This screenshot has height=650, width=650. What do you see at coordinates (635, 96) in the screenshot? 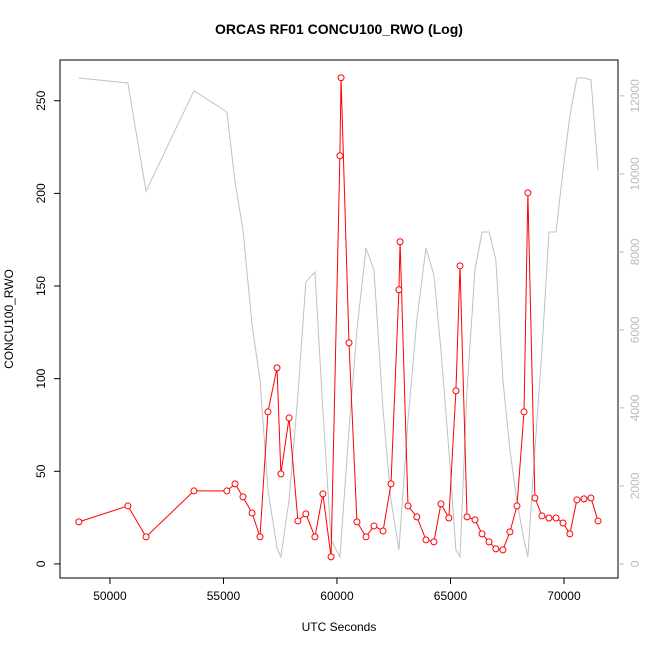
I see `y2-tick-label: 12000` at bounding box center [635, 96].